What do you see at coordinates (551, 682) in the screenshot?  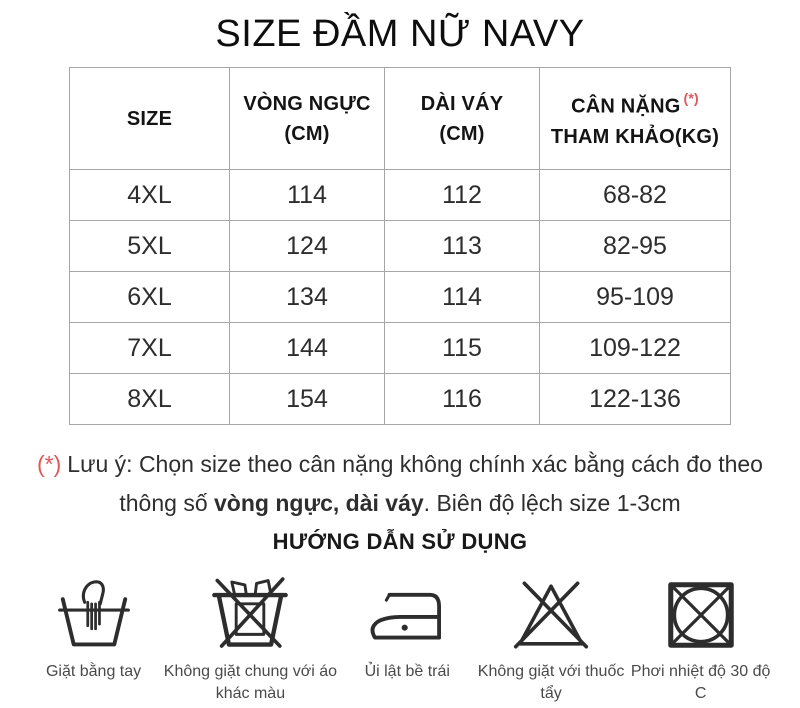 I see `care-label: Không giặt với thuốc tẩy` at bounding box center [551, 682].